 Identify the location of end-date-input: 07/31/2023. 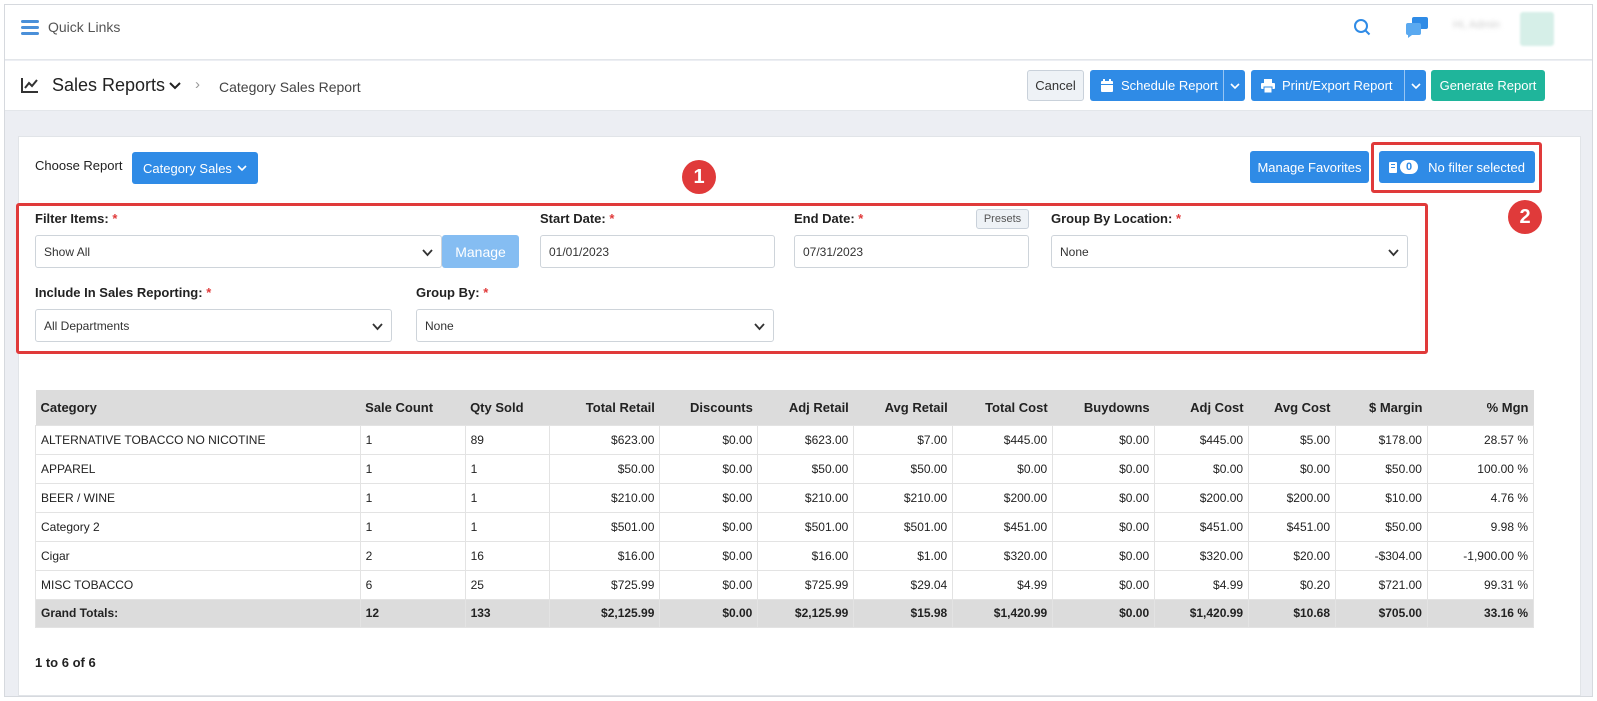
(911, 251).